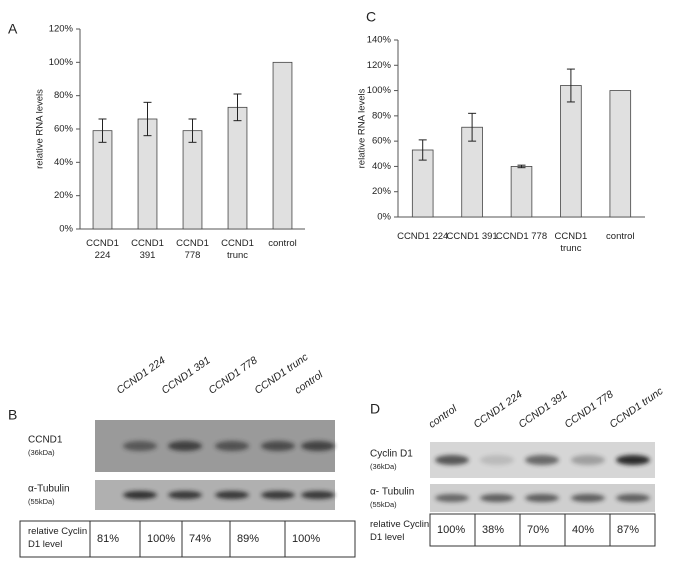 This screenshot has height=571, width=681. Describe the element at coordinates (13, 29) in the screenshot. I see `panel-letter: A` at that location.